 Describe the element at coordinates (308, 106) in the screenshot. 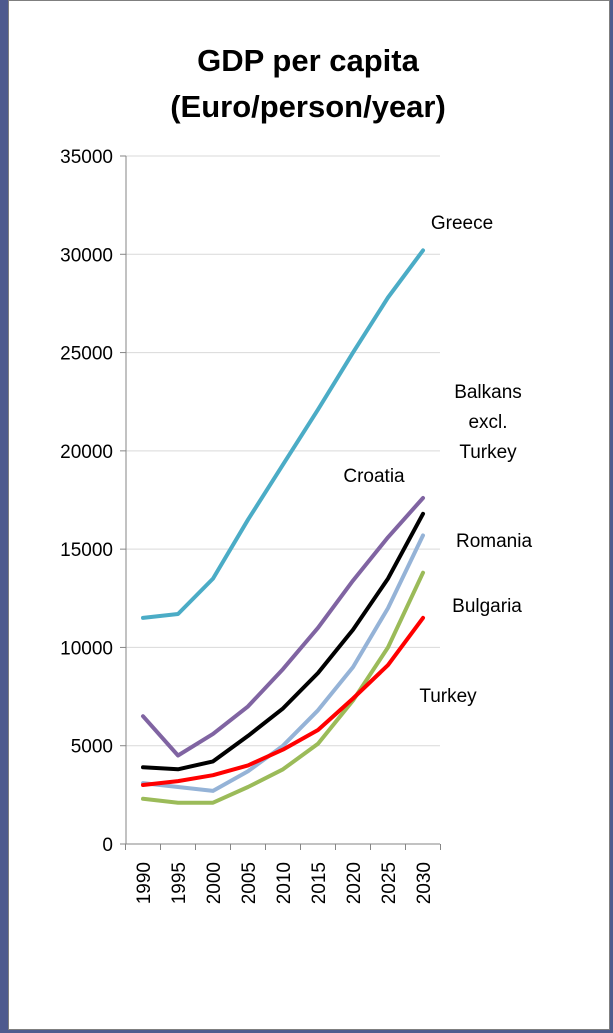

I see `chart-title-line-2: (Euro/person/year)` at that location.